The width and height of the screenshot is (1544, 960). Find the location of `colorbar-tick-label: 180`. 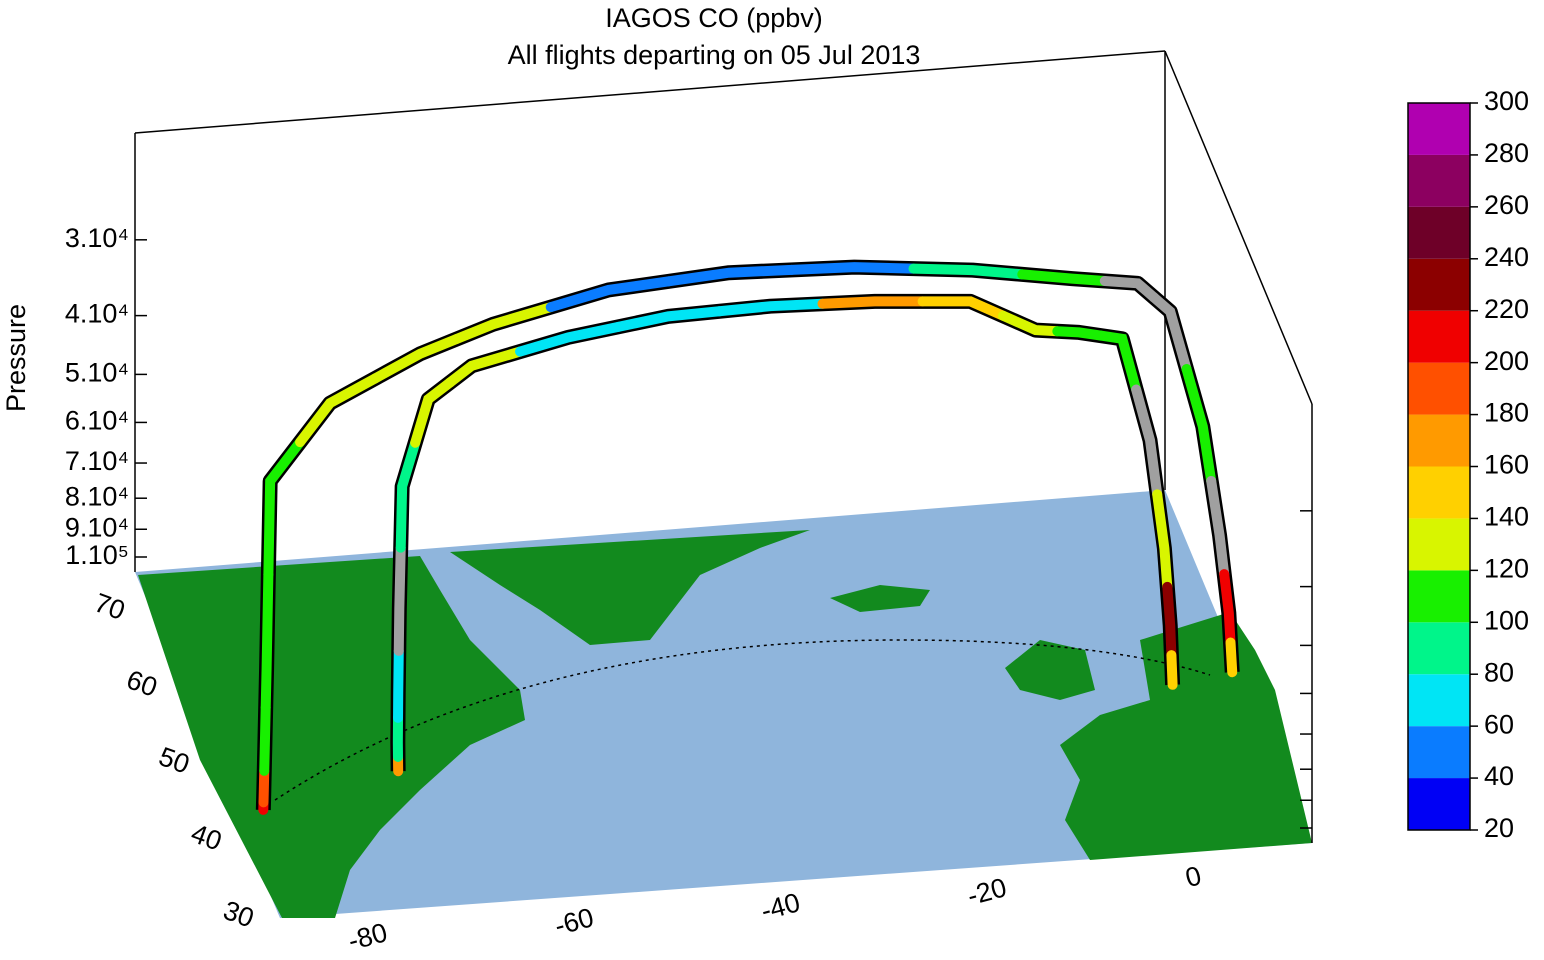

colorbar-tick-label: 180 is located at coordinates (1506, 413).